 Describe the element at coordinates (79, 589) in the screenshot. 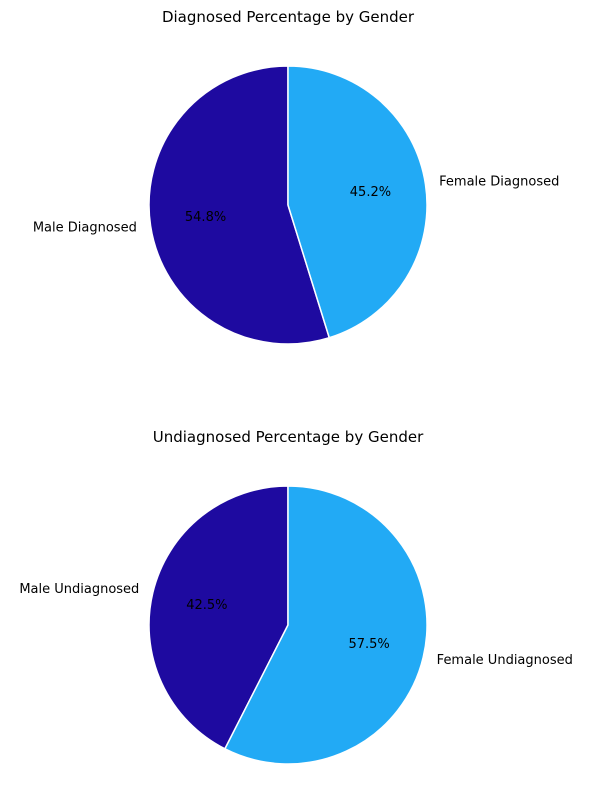

I see `slice-label: Male Undiagnosed` at that location.